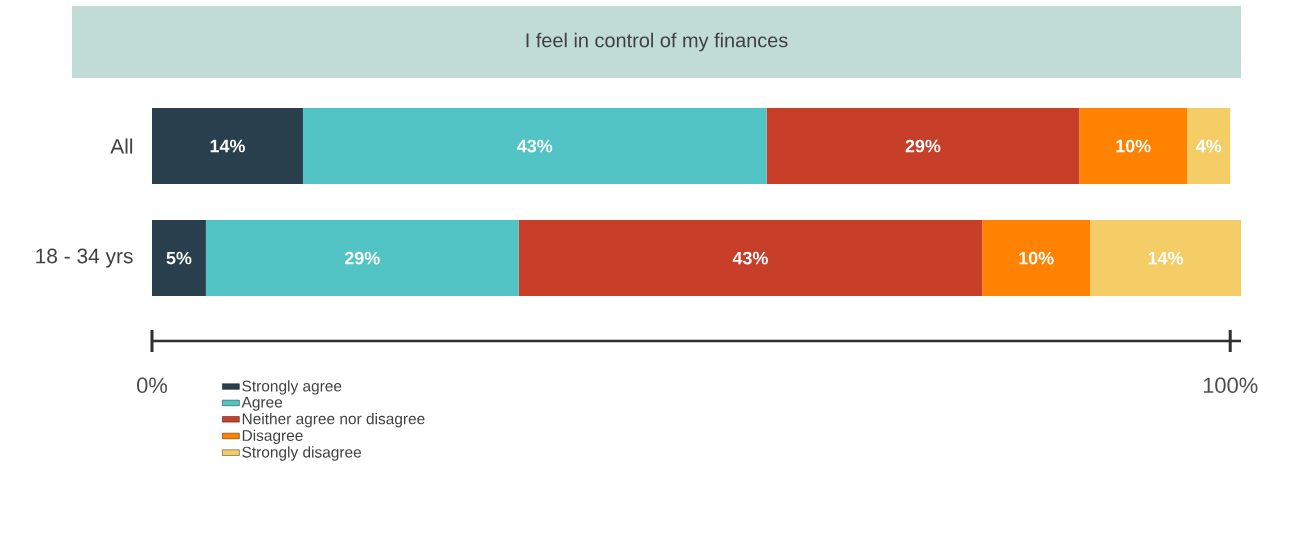  I want to click on legend-label: Neither agree nor disagree, so click(333, 420).